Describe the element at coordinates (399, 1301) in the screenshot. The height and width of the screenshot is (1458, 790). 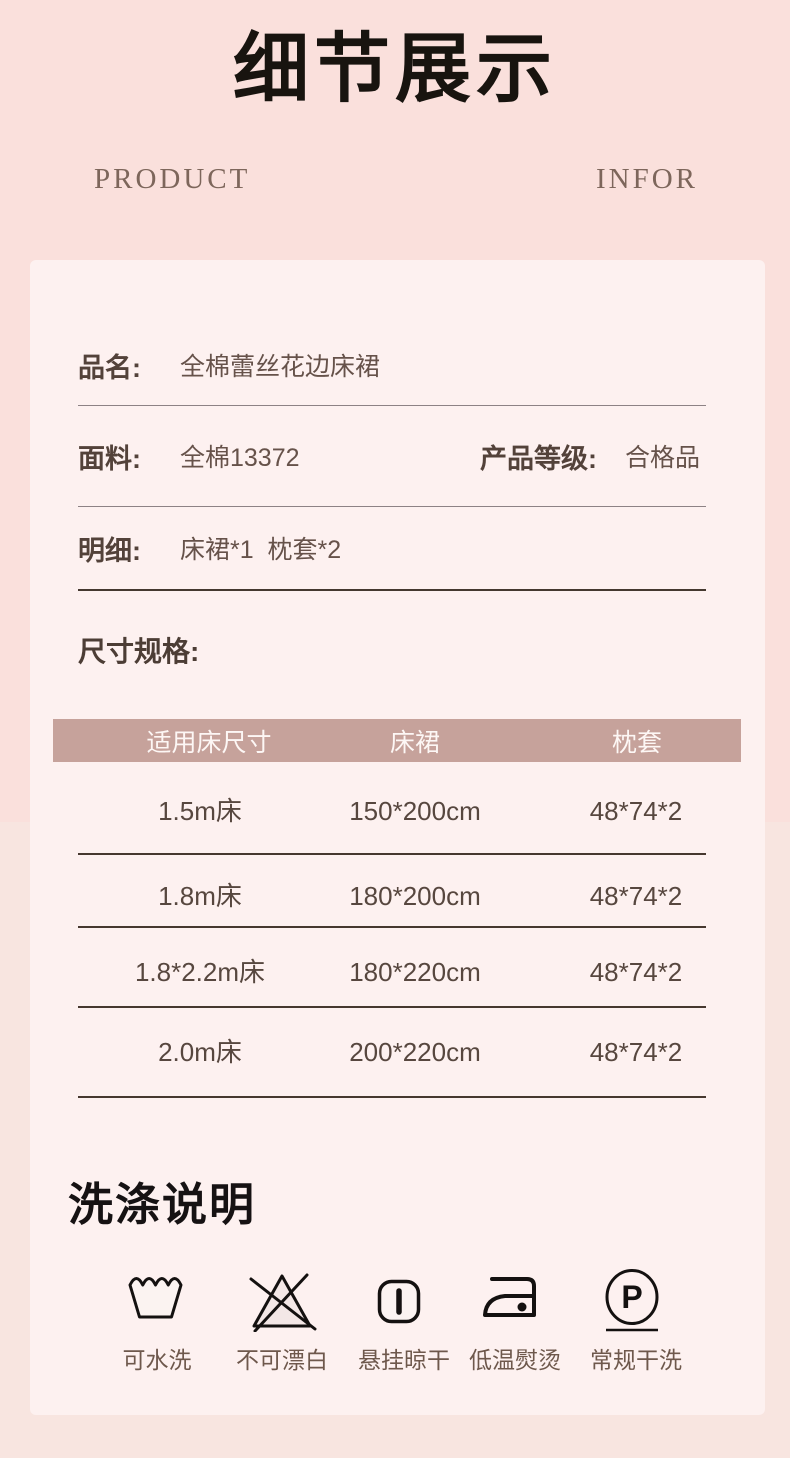
I see `hang-dry-icon` at that location.